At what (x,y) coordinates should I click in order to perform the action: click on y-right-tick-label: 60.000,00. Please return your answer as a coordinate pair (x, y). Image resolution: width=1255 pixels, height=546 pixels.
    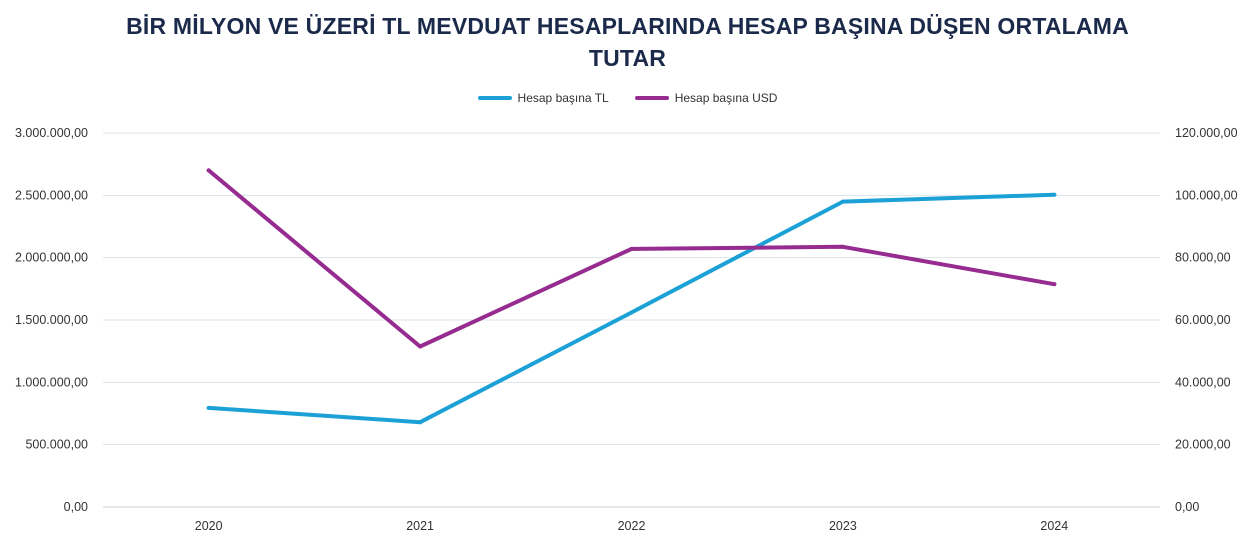
    Looking at the image, I should click on (1203, 320).